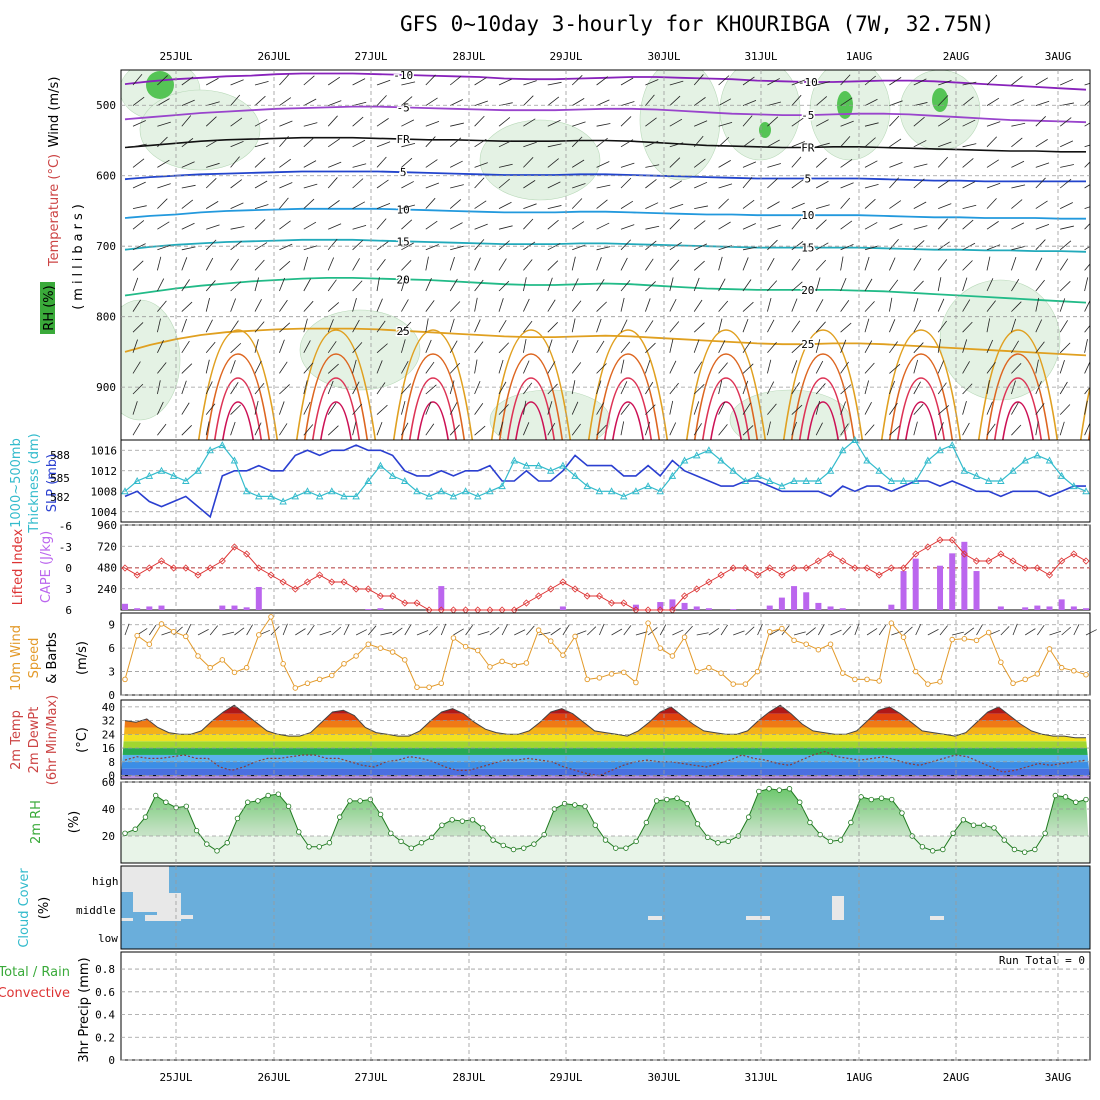 The width and height of the screenshot is (1100, 1100). I want to click on wind-tick: 0, so click(111, 695).